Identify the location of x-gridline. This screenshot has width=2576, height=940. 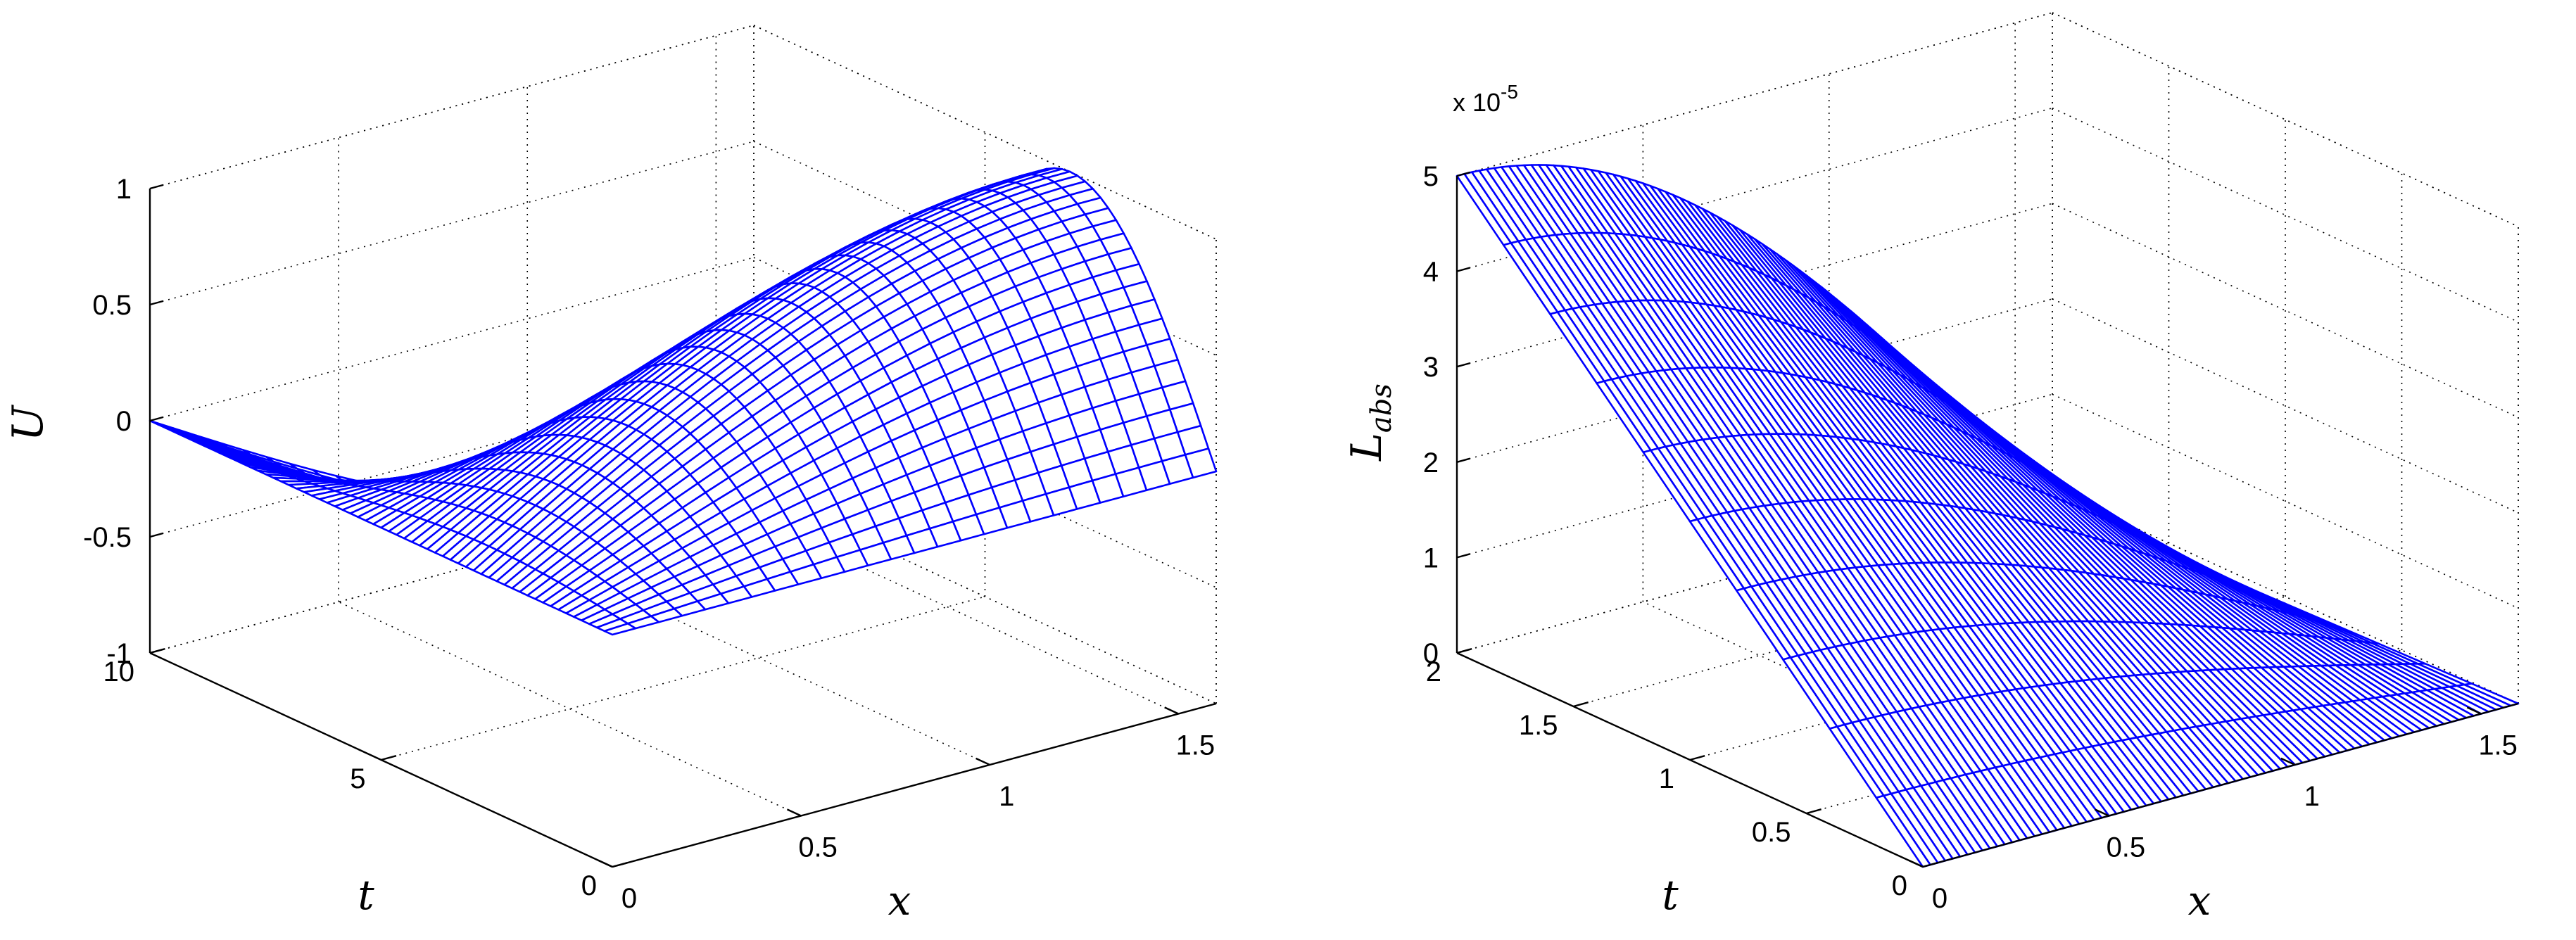
(570, 709).